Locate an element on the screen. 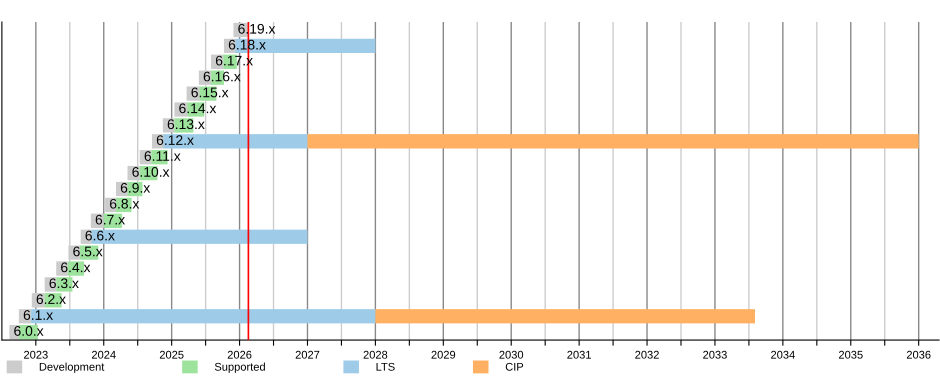 The height and width of the screenshot is (380, 940). x-tick-label: 2024 is located at coordinates (104, 354).